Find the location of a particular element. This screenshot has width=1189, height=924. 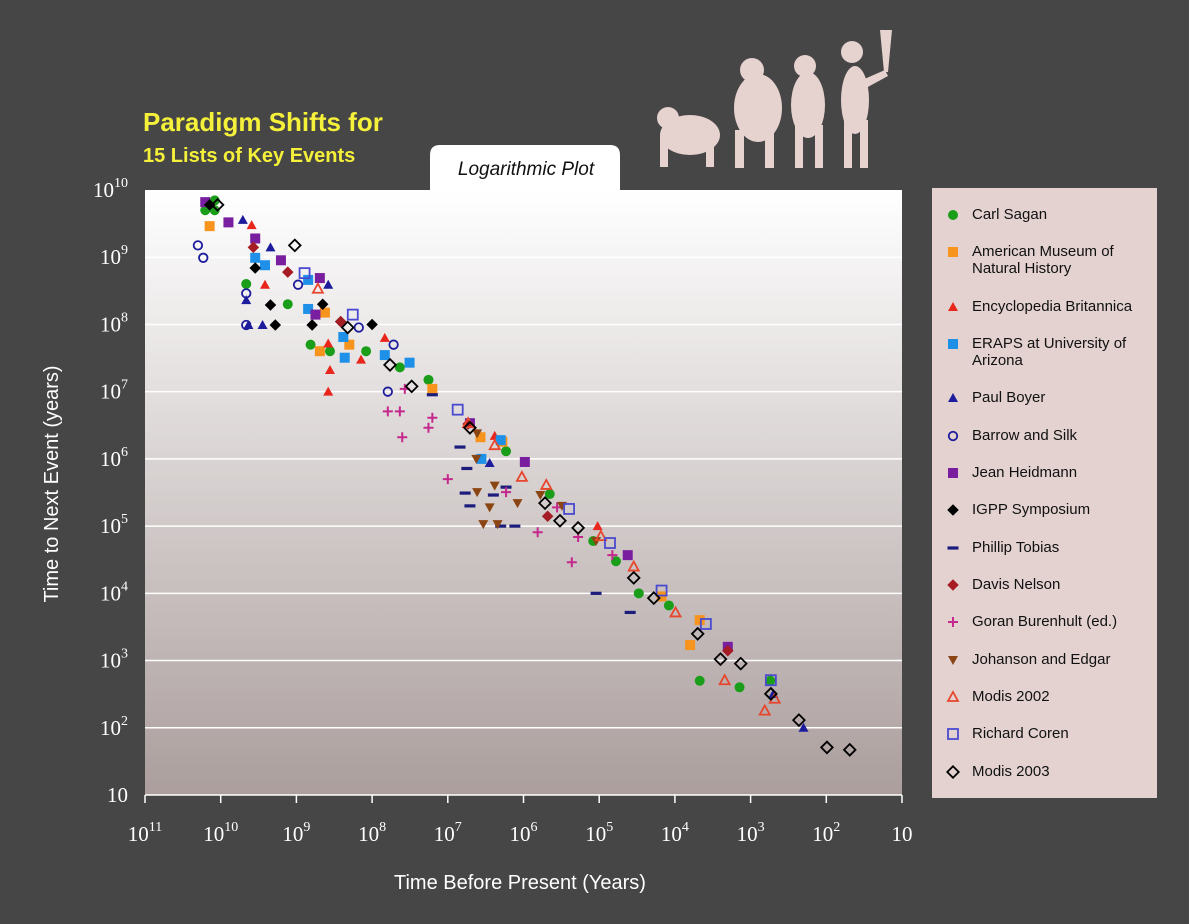

y-axis-label: Time to Next Event (years) is located at coordinates (52, 483).